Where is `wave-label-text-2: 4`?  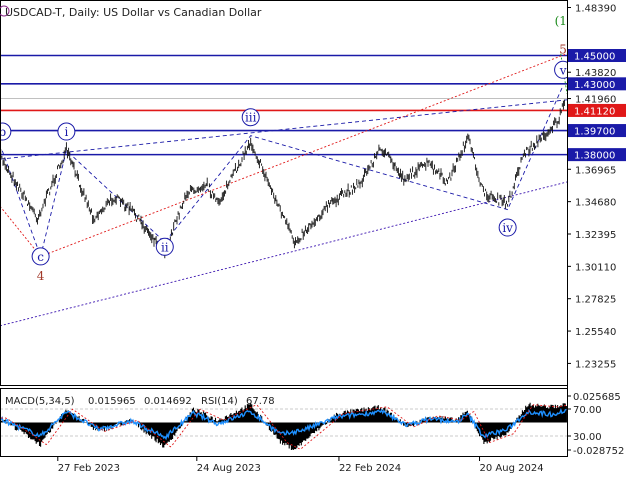
wave-label-text-2: 4 is located at coordinates (41, 276).